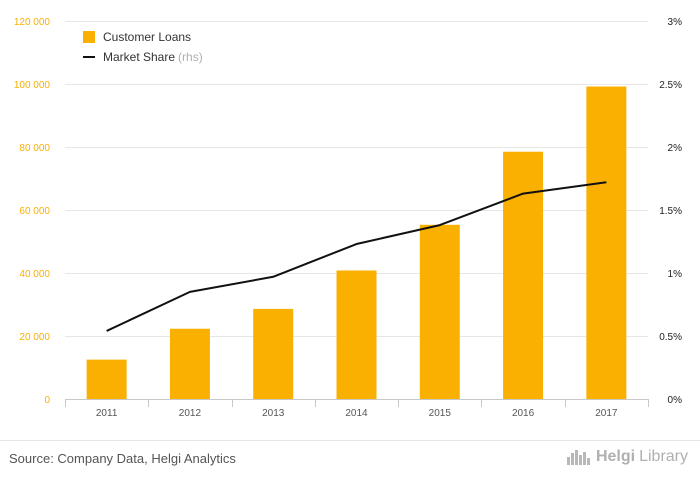 This screenshot has width=700, height=483. I want to click on source-text: Source: Company Data, Helgi Analytics, so click(122, 458).